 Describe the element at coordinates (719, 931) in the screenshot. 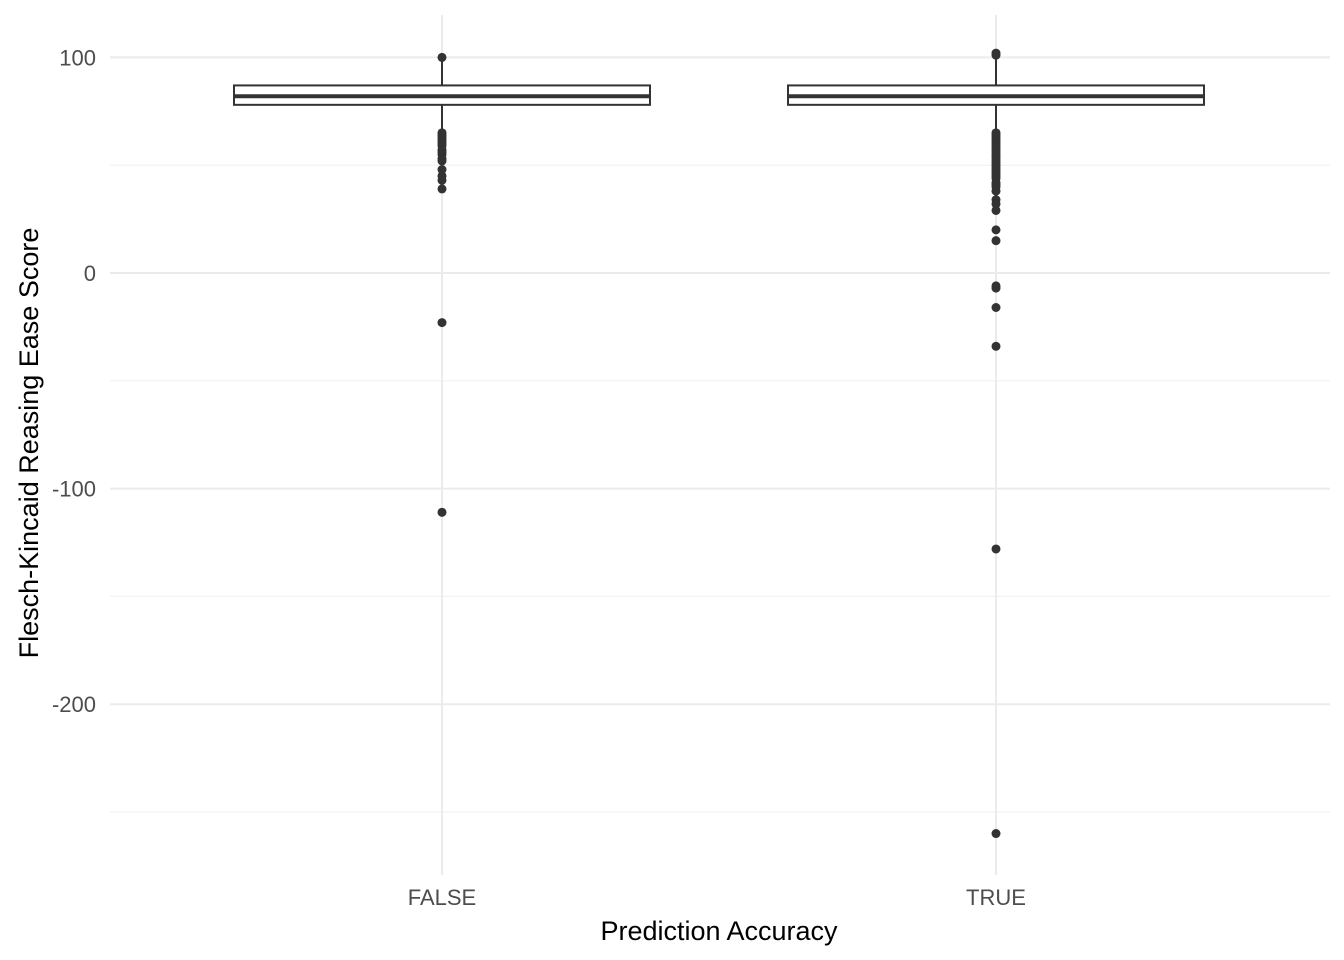

I see `x-axis-title: Prediction Accuracy` at that location.